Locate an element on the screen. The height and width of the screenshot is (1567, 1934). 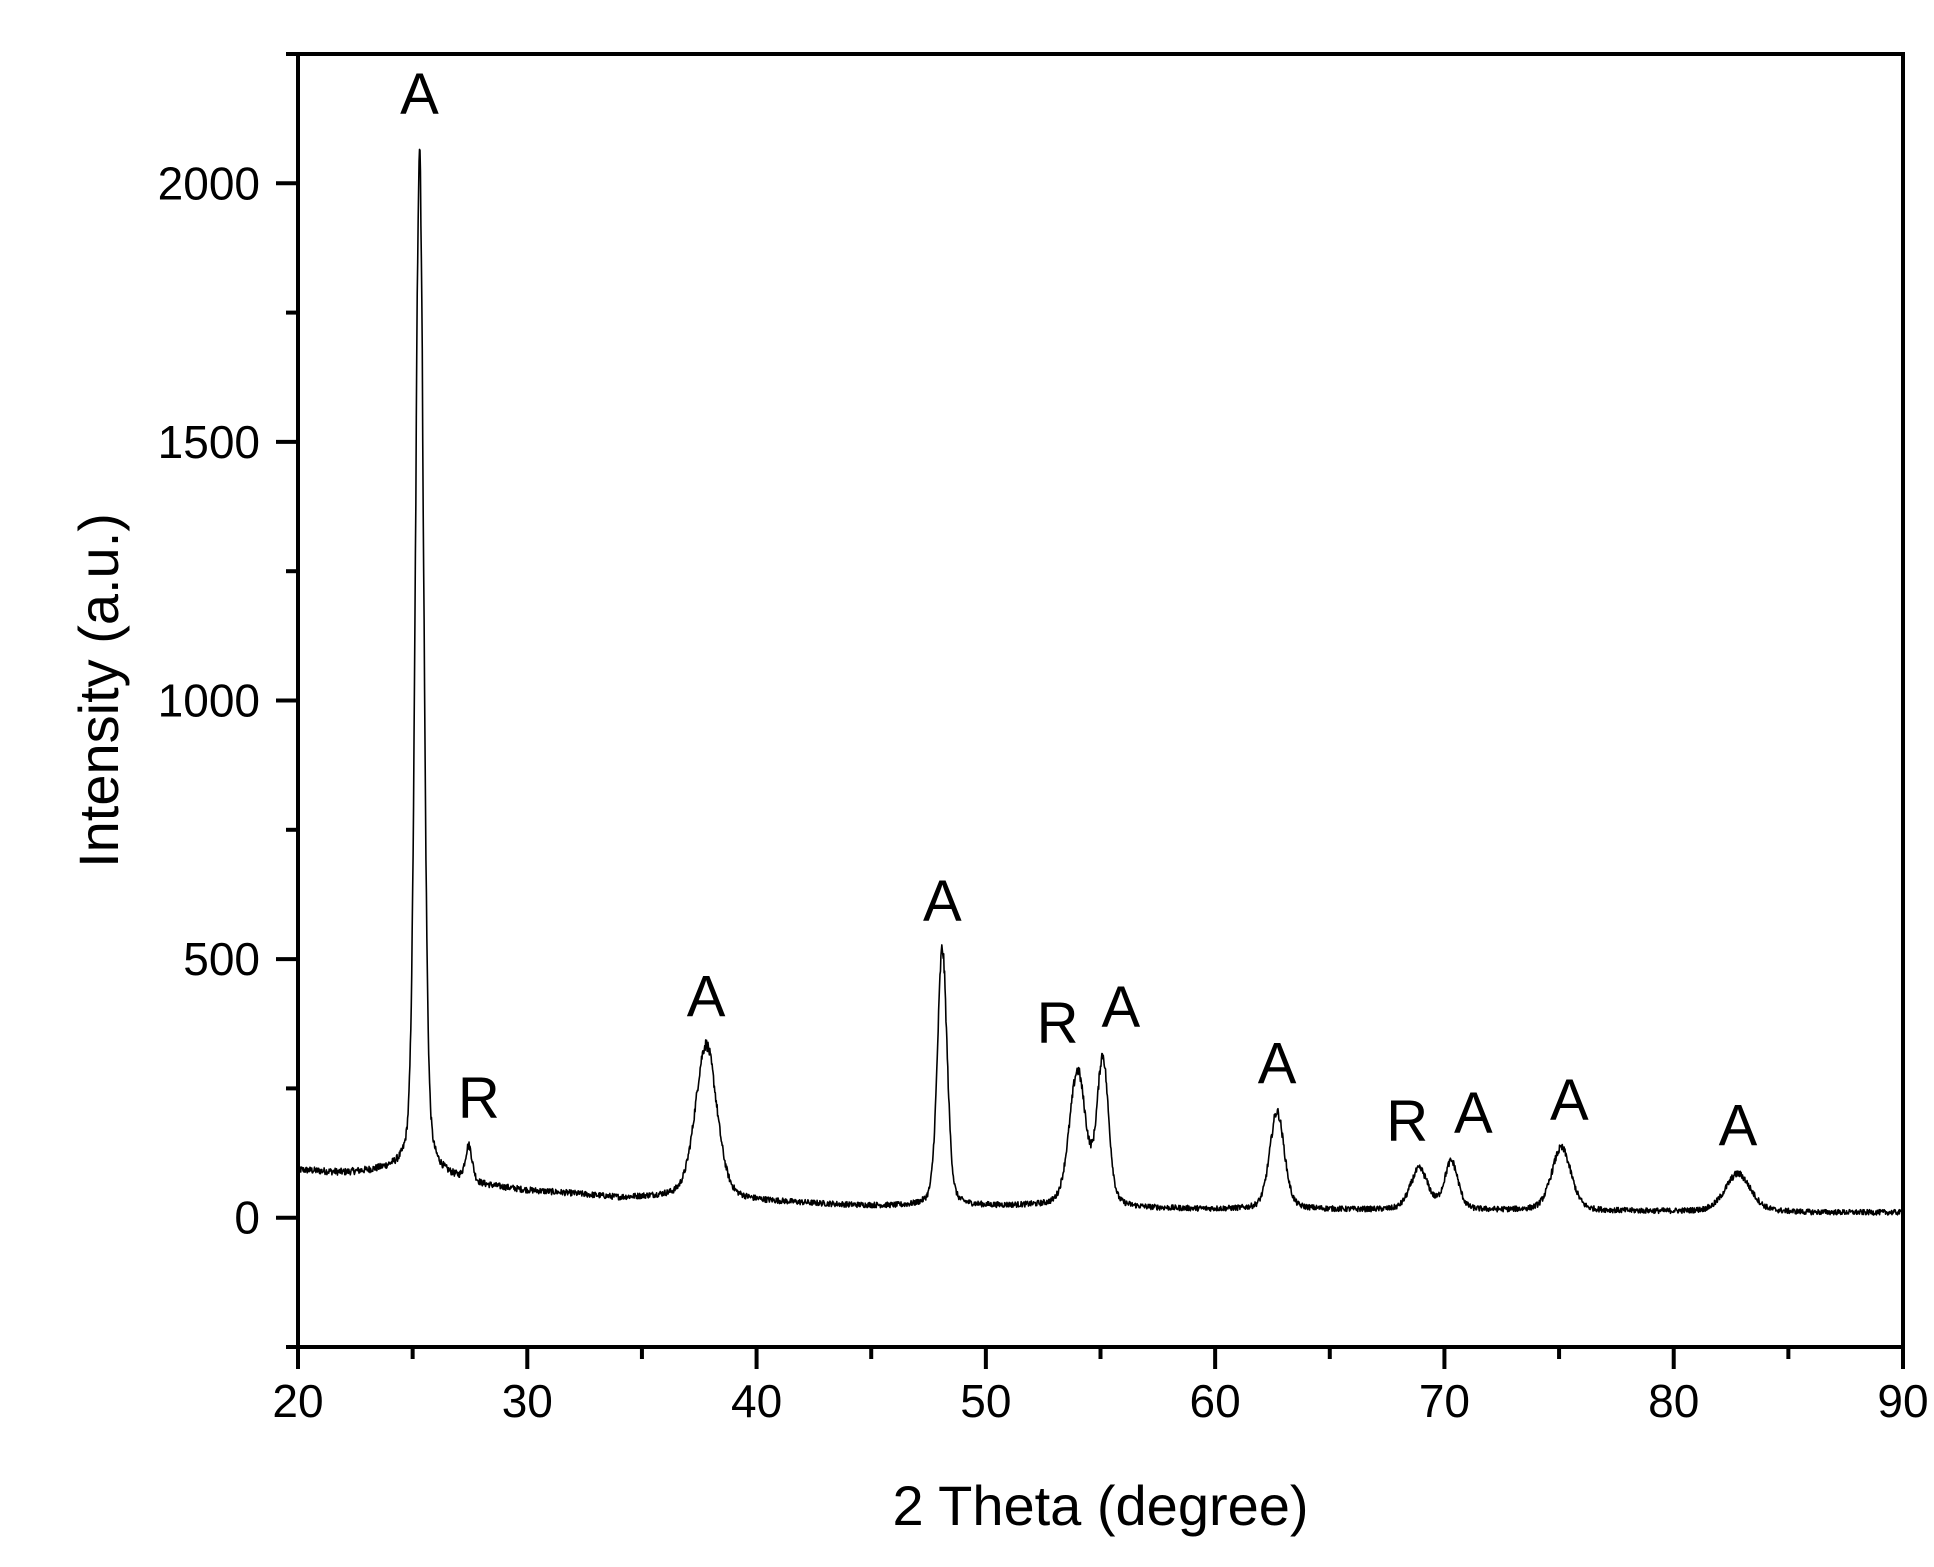
y-tick-label: 500 is located at coordinates (221, 959).